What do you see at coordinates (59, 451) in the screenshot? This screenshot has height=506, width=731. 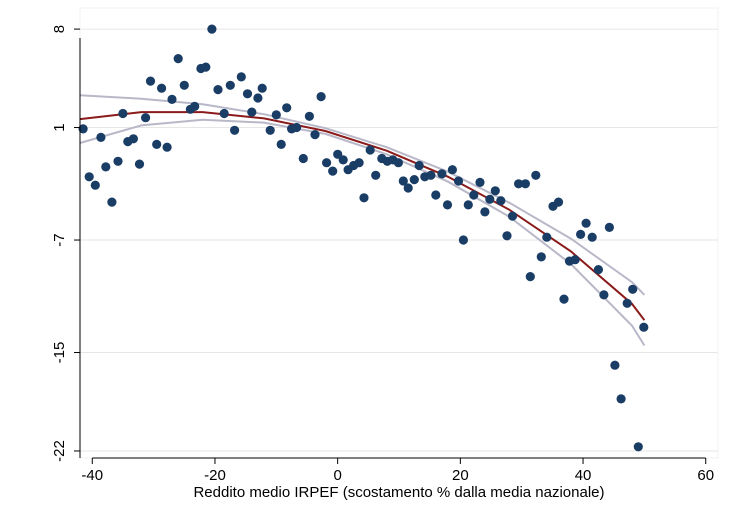 I see `y-tick-label: -22` at bounding box center [59, 451].